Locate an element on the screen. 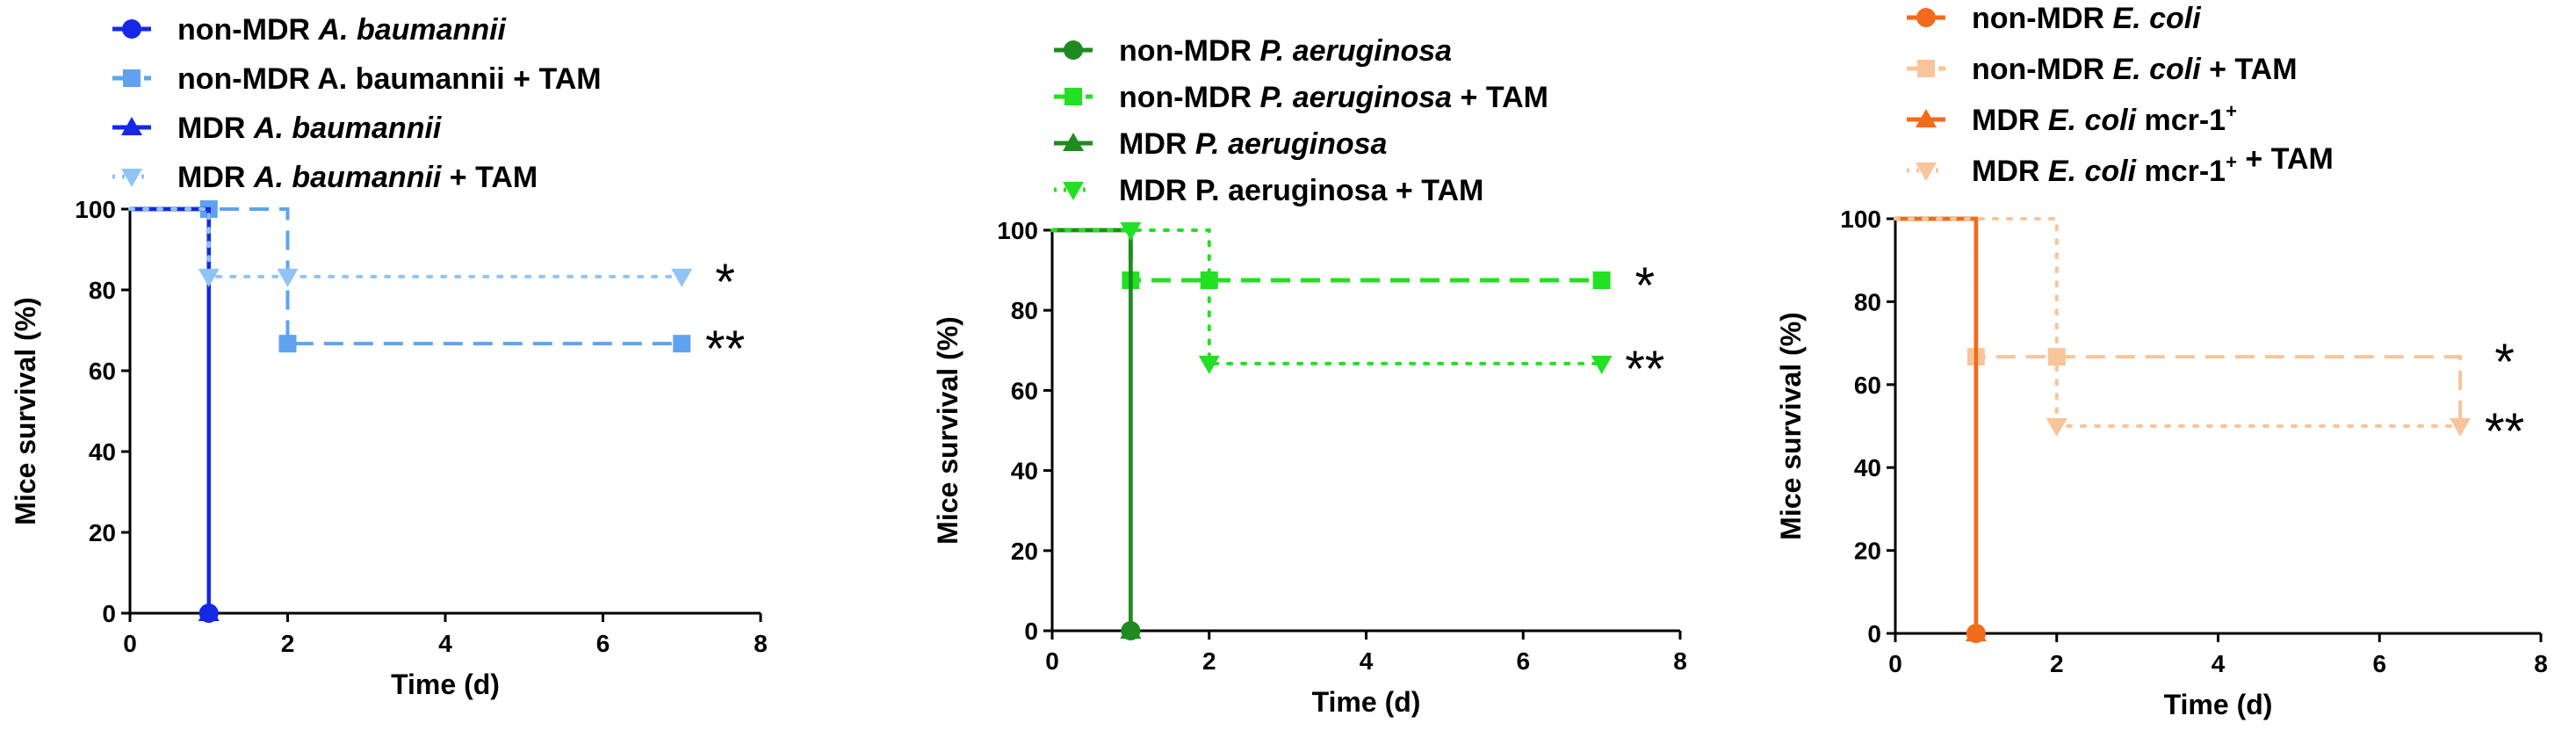 Image resolution: width=2576 pixels, height=752 pixels. legend-item-mdr-p-aeruginosa: MDR P. aeruginosa is located at coordinates (1220, 144).